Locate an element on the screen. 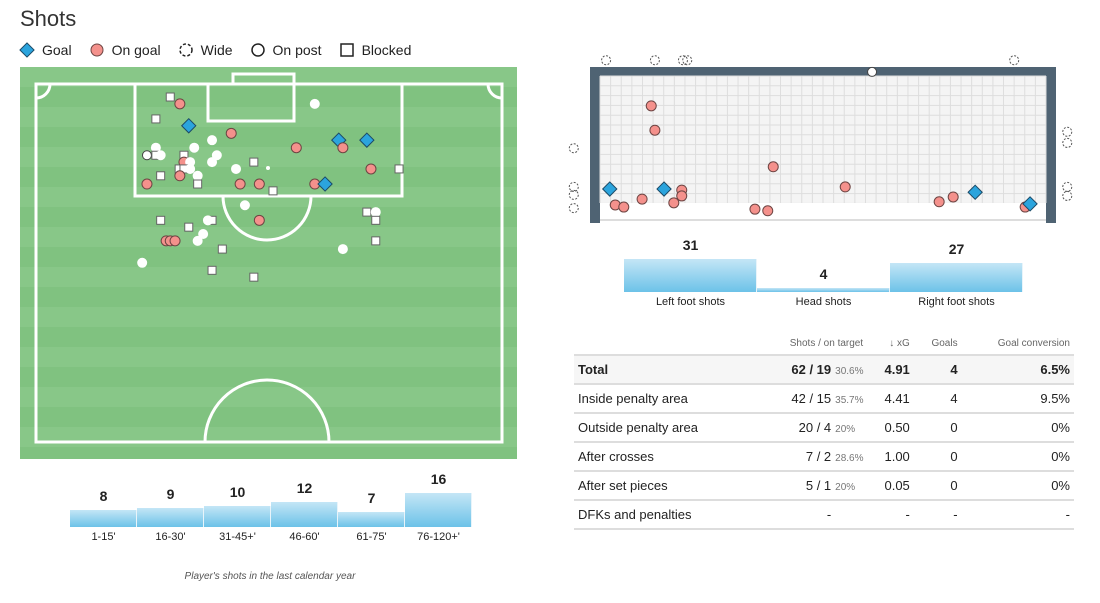 The image size is (1100, 603). row-label: After set pieces is located at coordinates (664, 485).